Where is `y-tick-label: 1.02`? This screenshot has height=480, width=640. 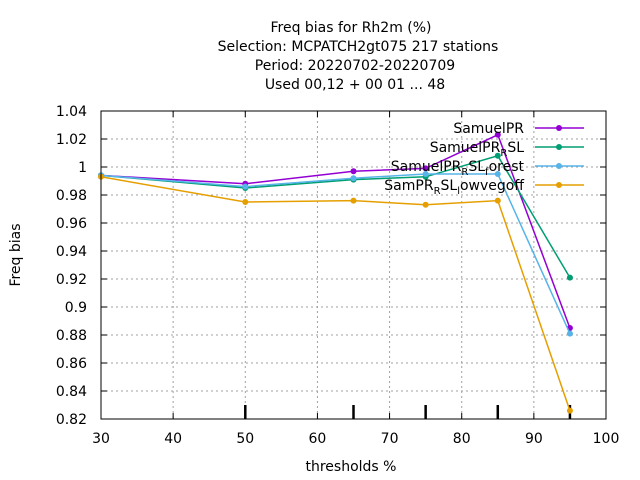
y-tick-label: 1.02 is located at coordinates (71, 140).